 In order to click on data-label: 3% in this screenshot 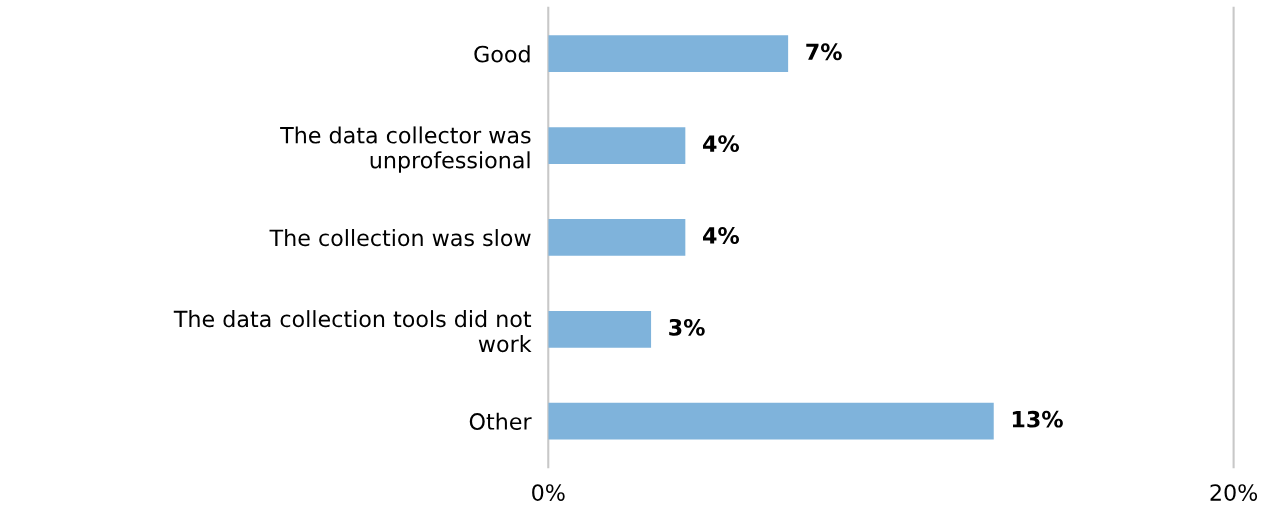, I will do `click(687, 327)`.